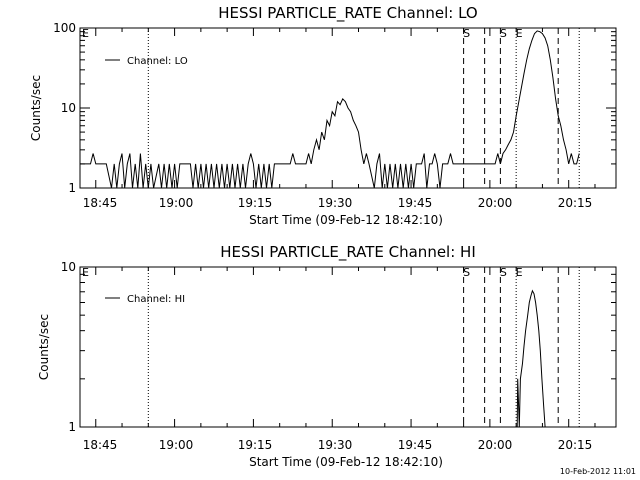  Describe the element at coordinates (64, 28) in the screenshot. I see `y-tick-label: 100` at that location.